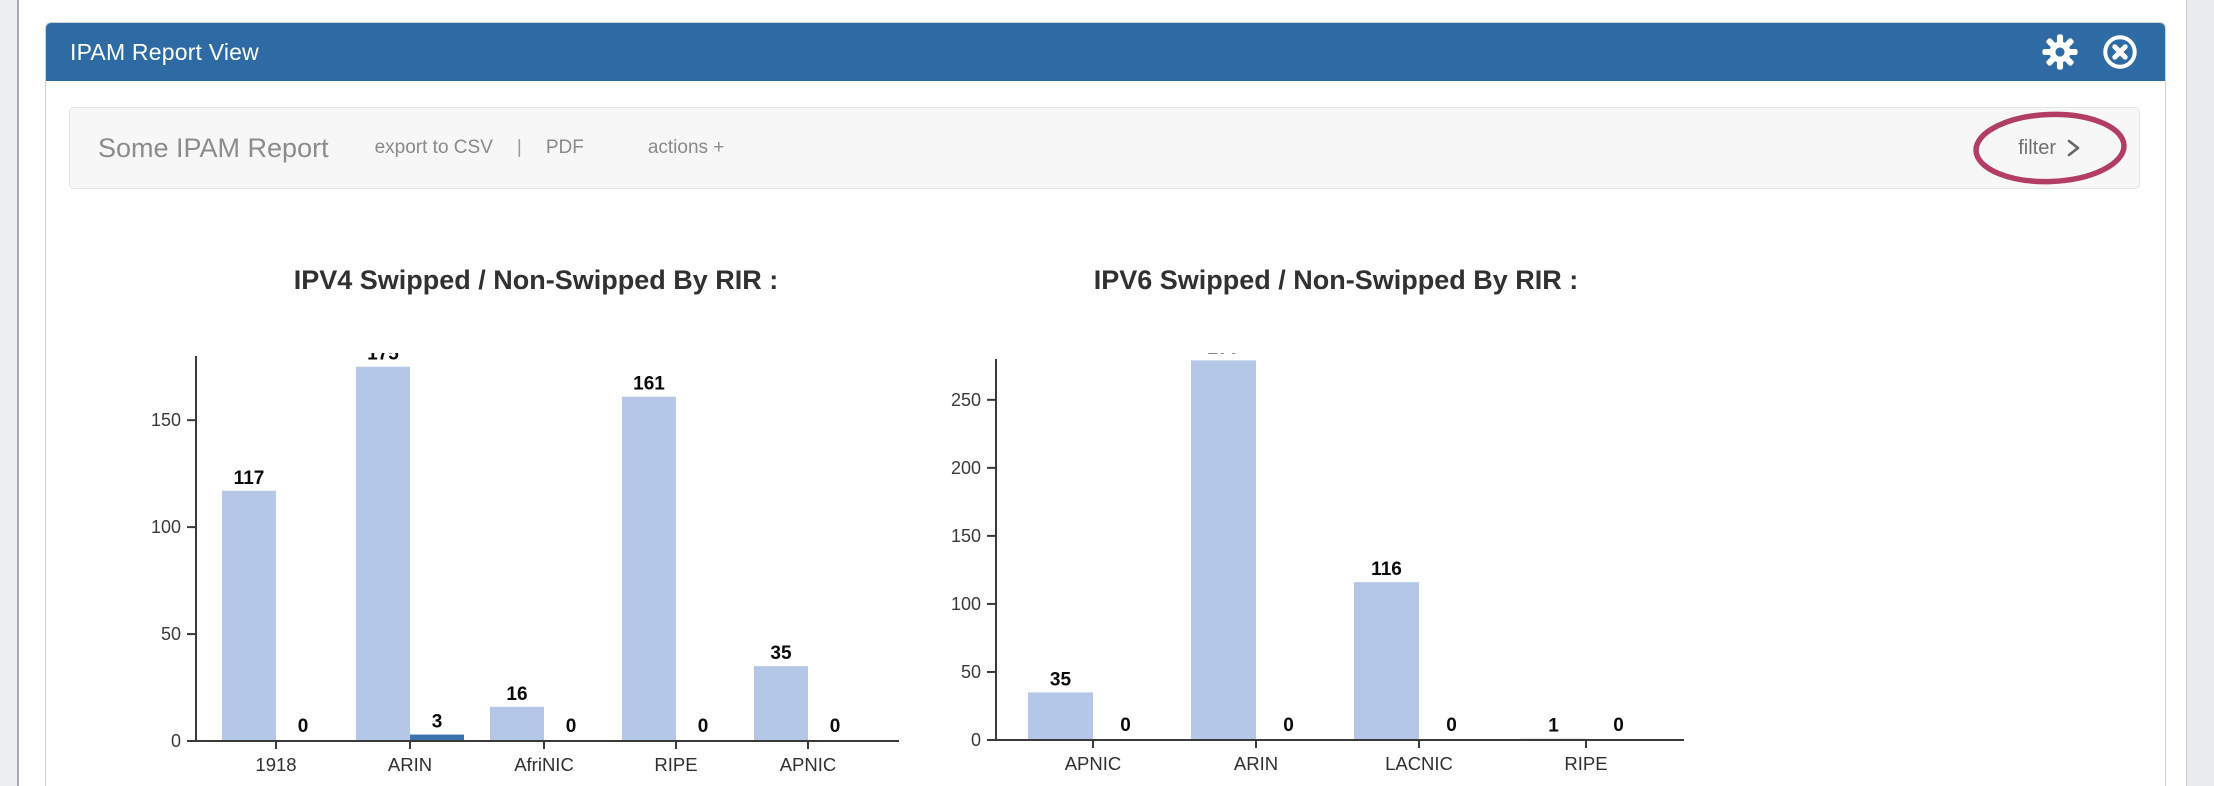 This screenshot has height=786, width=2214. What do you see at coordinates (1336, 280) in the screenshot?
I see `ipv6-chart-title: IPV6 Swipped / Non-Swipped By RIR :` at bounding box center [1336, 280].